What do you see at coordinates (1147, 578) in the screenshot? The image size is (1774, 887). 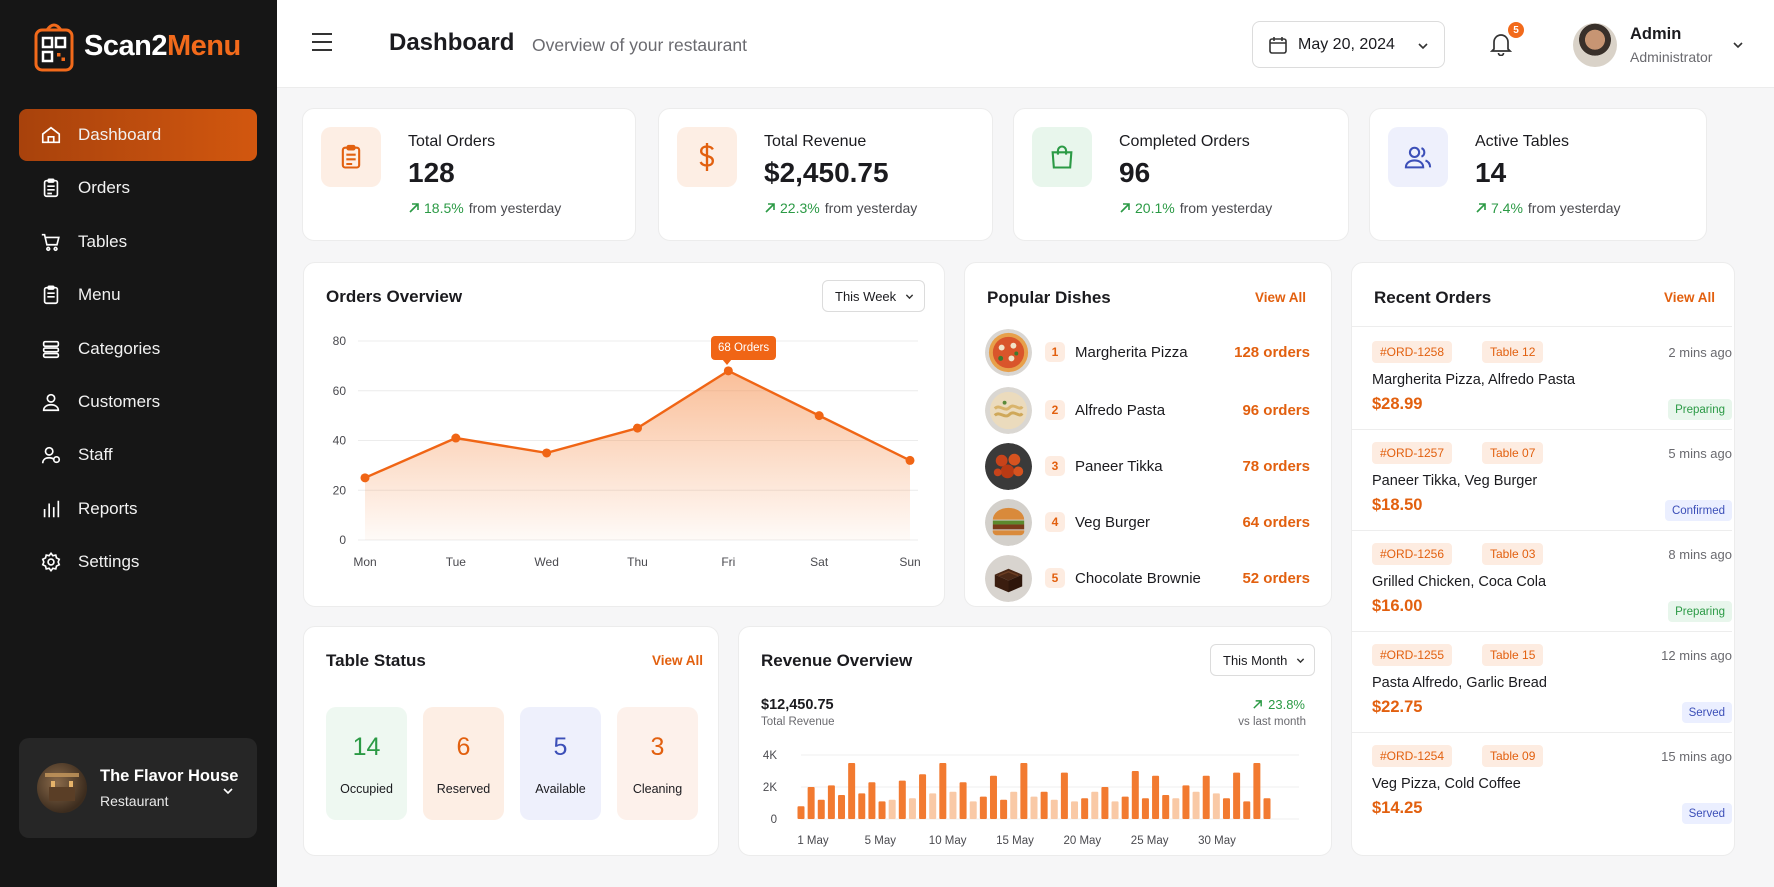 I see `dish-row: 5 Chocolate Brownie 52 orders` at bounding box center [1147, 578].